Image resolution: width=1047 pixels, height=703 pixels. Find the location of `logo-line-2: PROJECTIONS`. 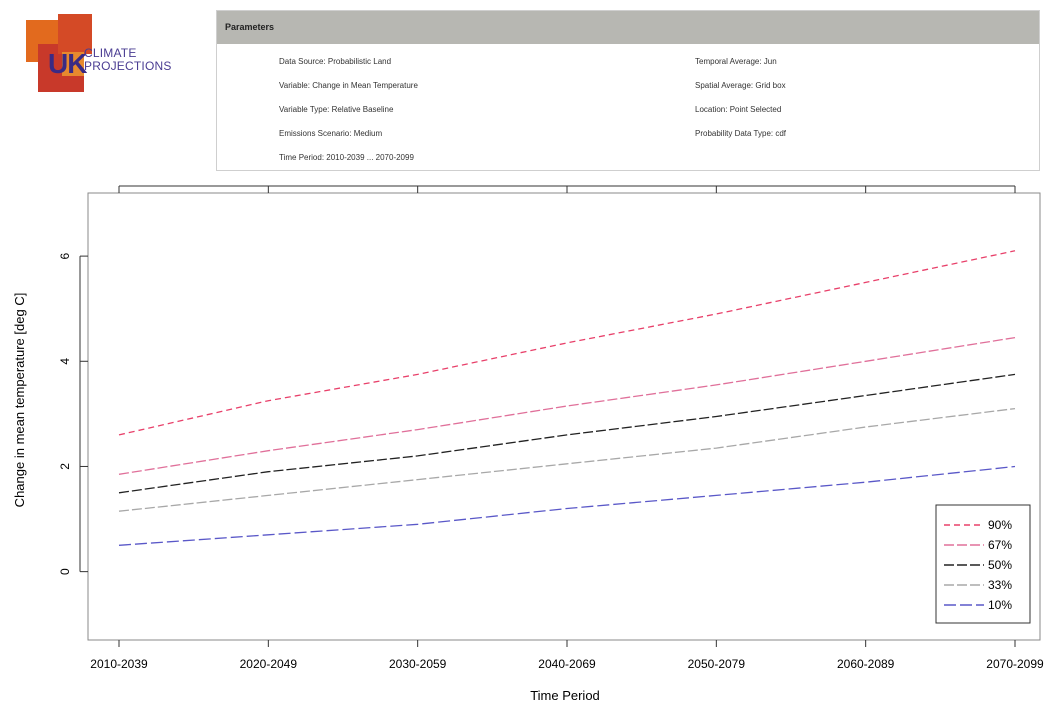

logo-line-2: PROJECTIONS is located at coordinates (128, 66).